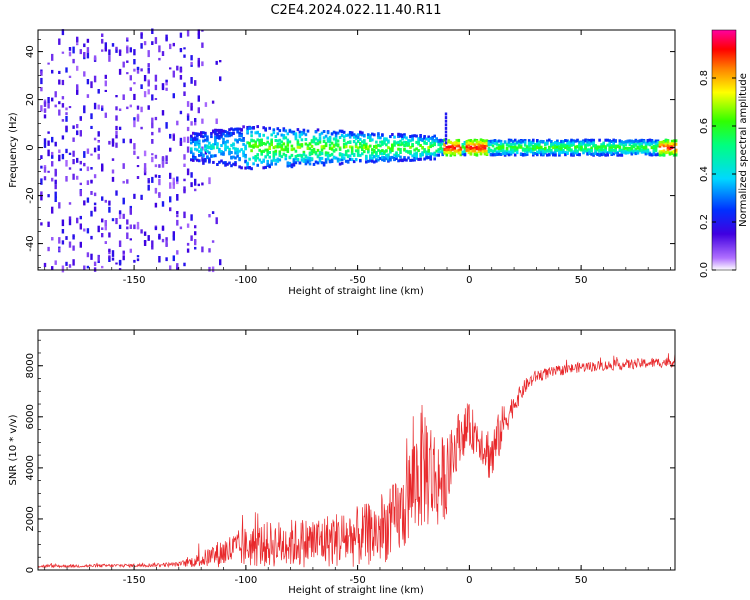 This screenshot has height=600, width=750. Describe the element at coordinates (30, 365) in the screenshot. I see `snr-y-tick-label: 8000` at that location.